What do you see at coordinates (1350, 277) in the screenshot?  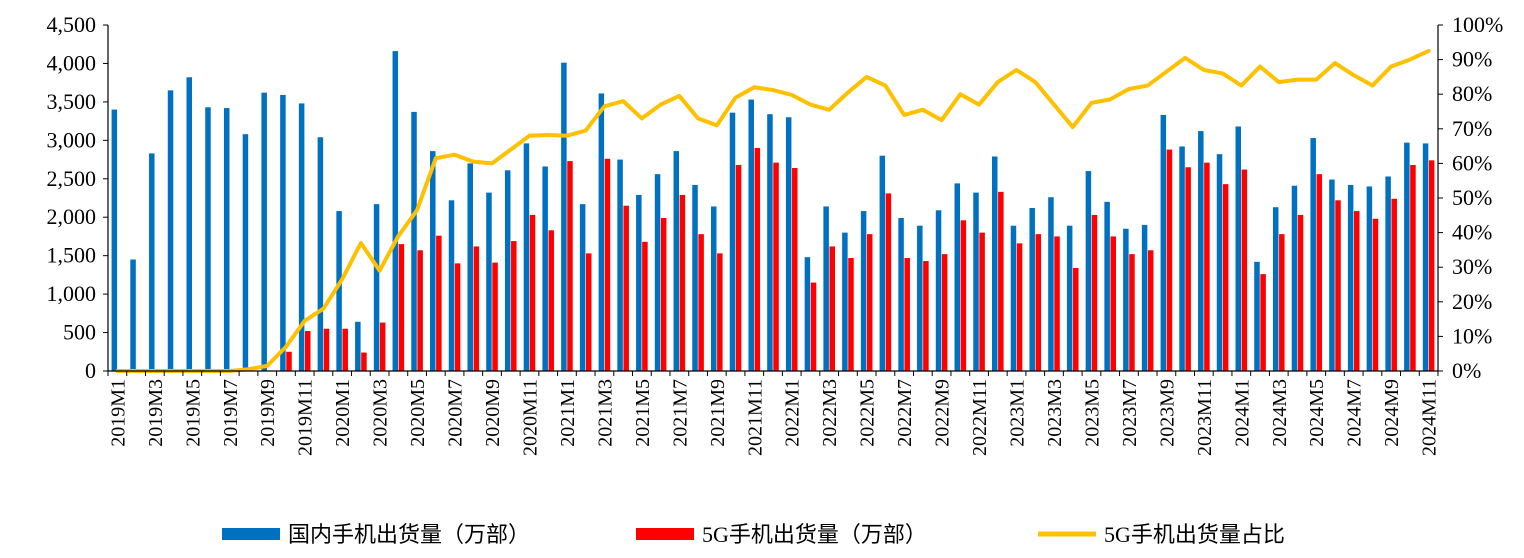 I see `bar-domestic-2024M7` at bounding box center [1350, 277].